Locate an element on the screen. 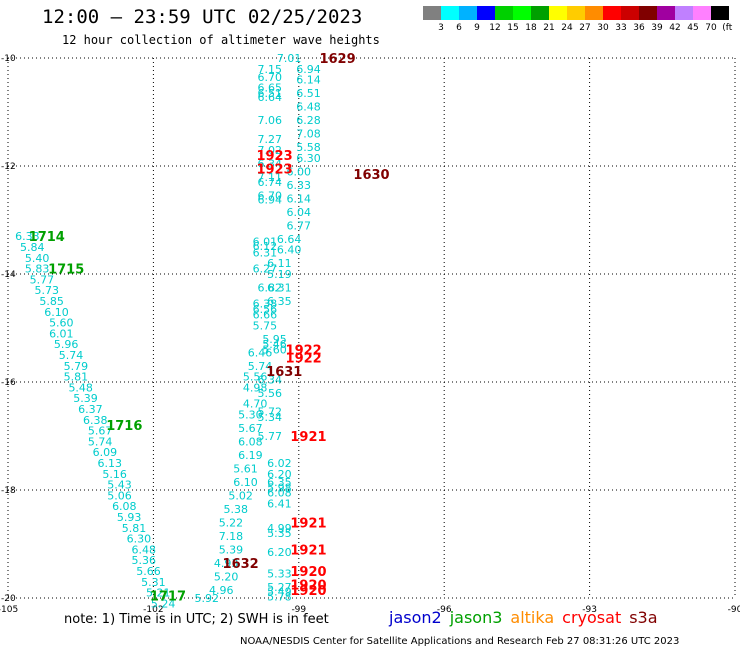 The width and height of the screenshot is (740, 650). x-tick-label: -99 is located at coordinates (298, 610).